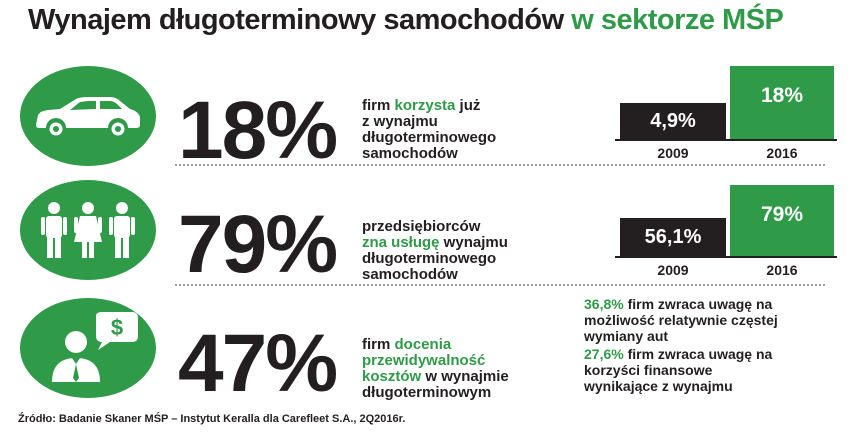  Describe the element at coordinates (782, 220) in the screenshot. I see `value-2016-box: 79%` at that location.